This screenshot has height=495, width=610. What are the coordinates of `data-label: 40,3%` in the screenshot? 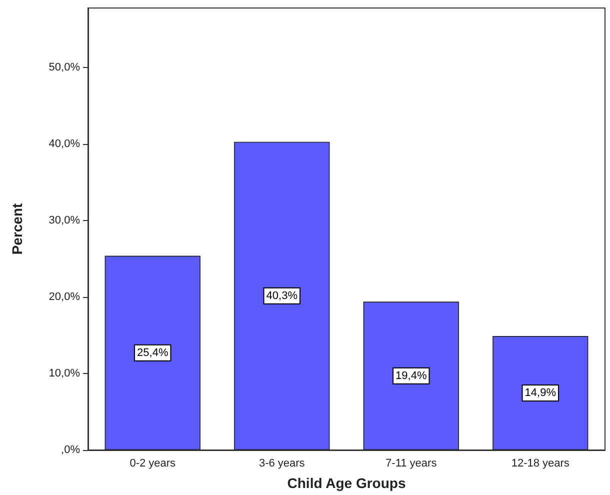 It's located at (282, 296).